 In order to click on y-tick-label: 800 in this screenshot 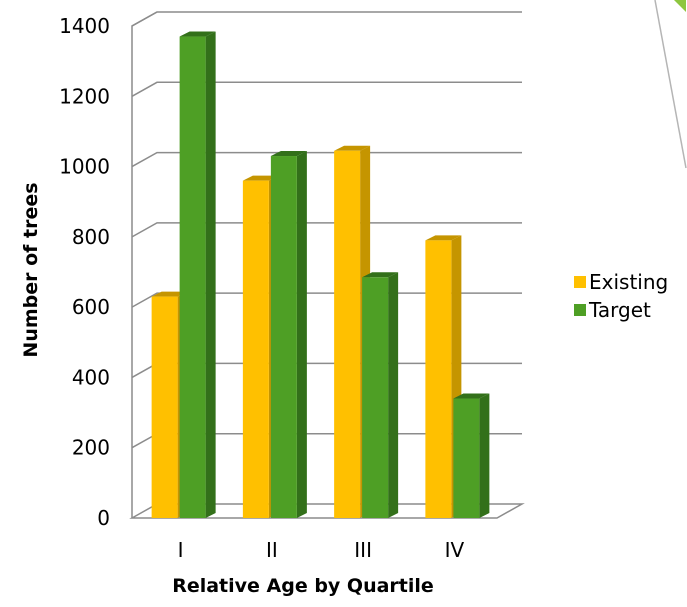, I will do `click(91, 237)`.